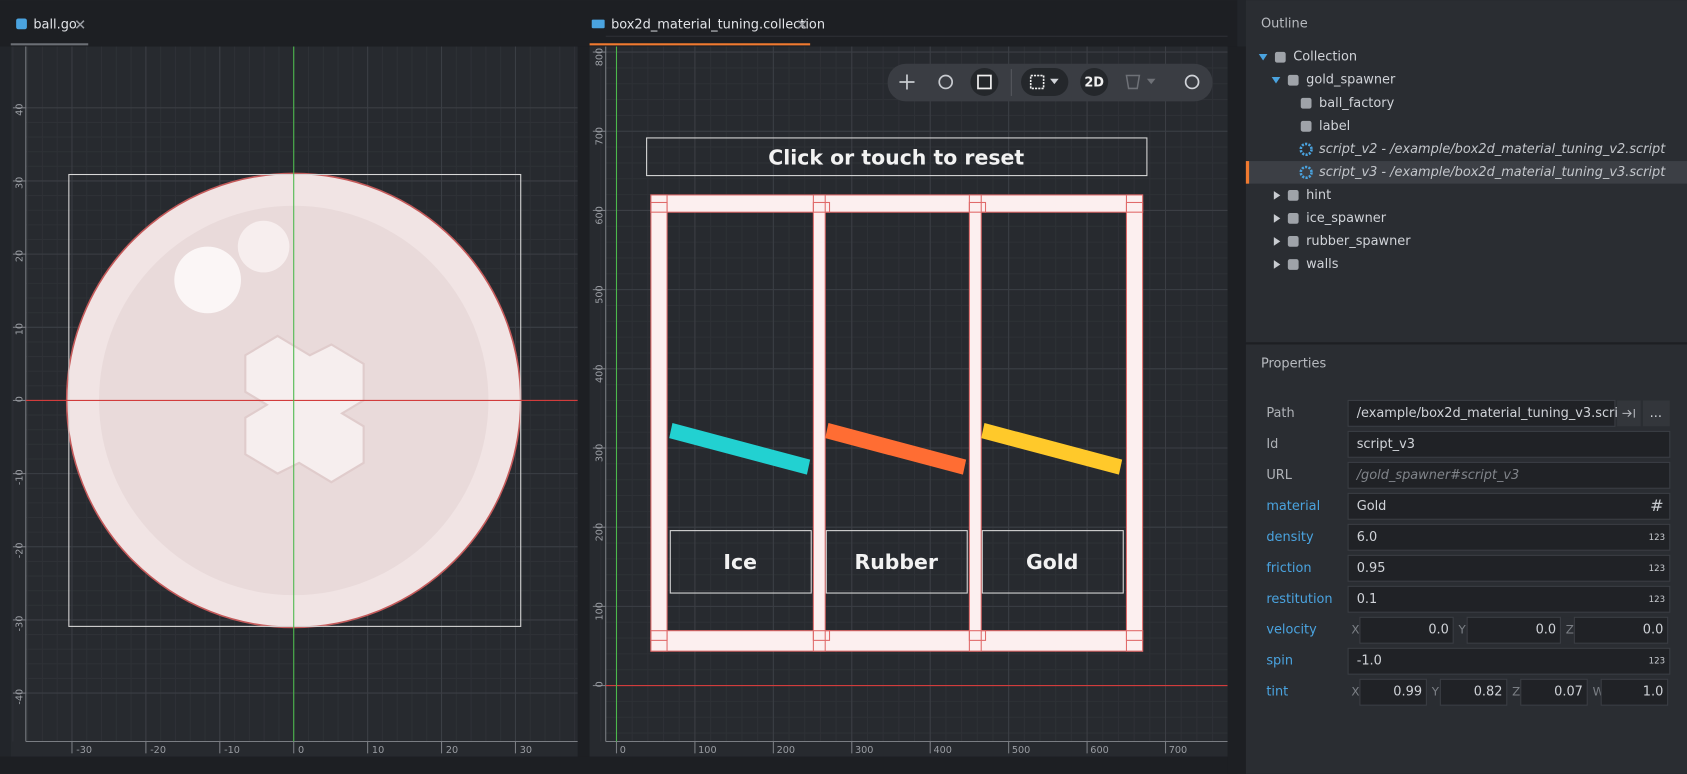 This screenshot has height=774, width=1687. What do you see at coordinates (1568, 692) in the screenshot?
I see `component-value: 0.07` at bounding box center [1568, 692].